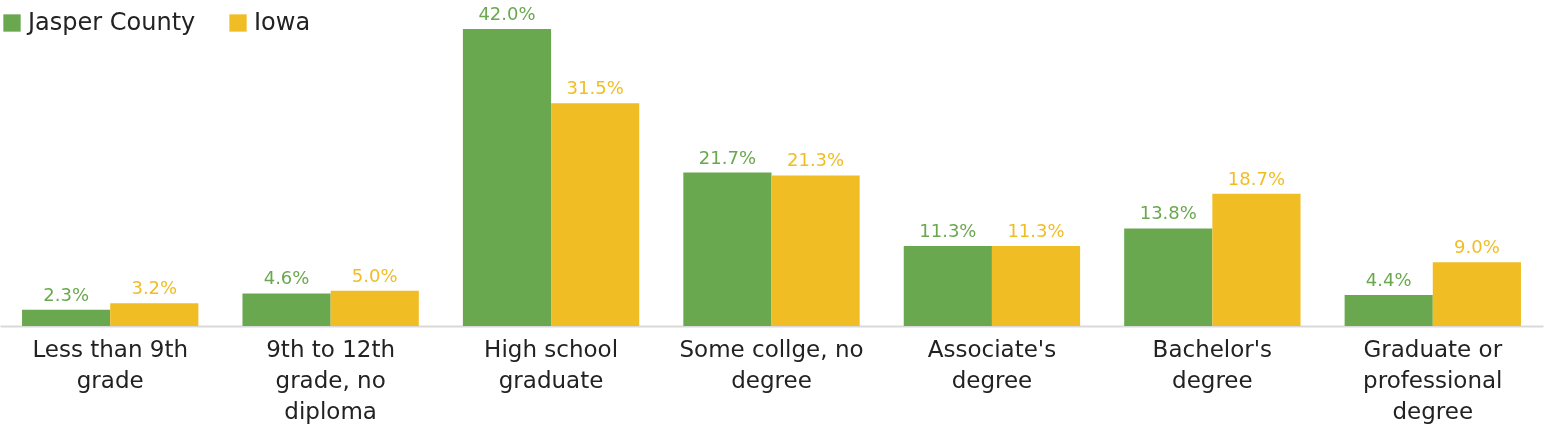 Image resolution: width=1547 pixels, height=425 pixels. Describe the element at coordinates (992, 364) in the screenshot. I see `x-tick-label: Associate's degree` at that location.